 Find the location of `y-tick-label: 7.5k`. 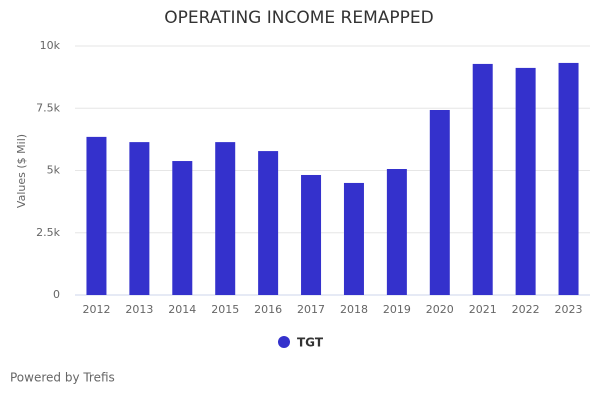

y-tick-label: 7.5k is located at coordinates (48, 107).